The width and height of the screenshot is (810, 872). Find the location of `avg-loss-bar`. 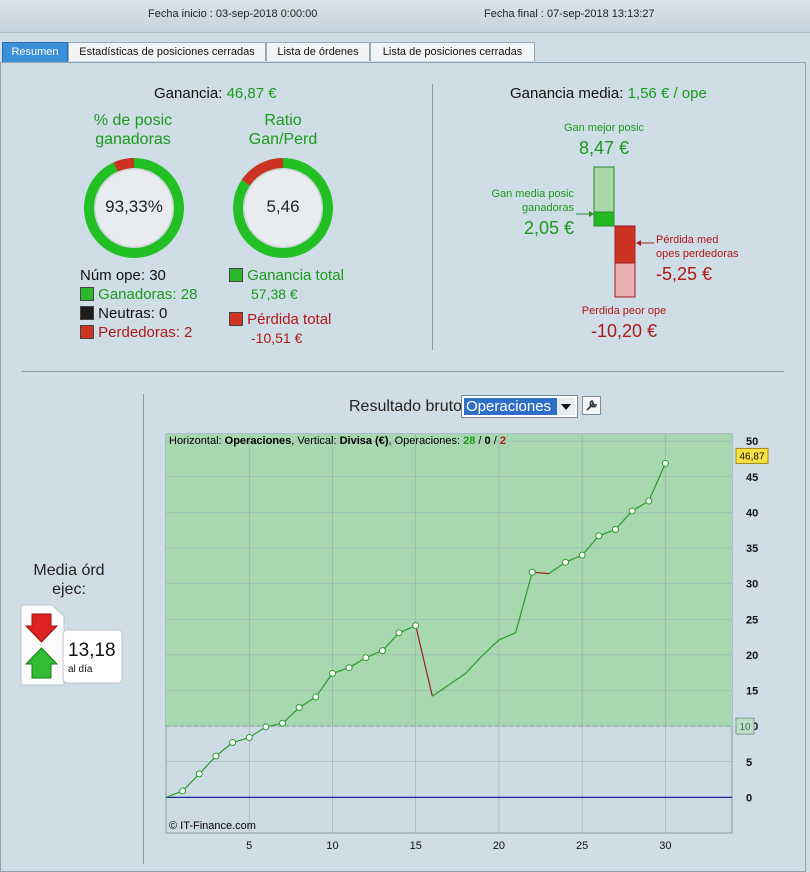

avg-loss-bar is located at coordinates (625, 244).